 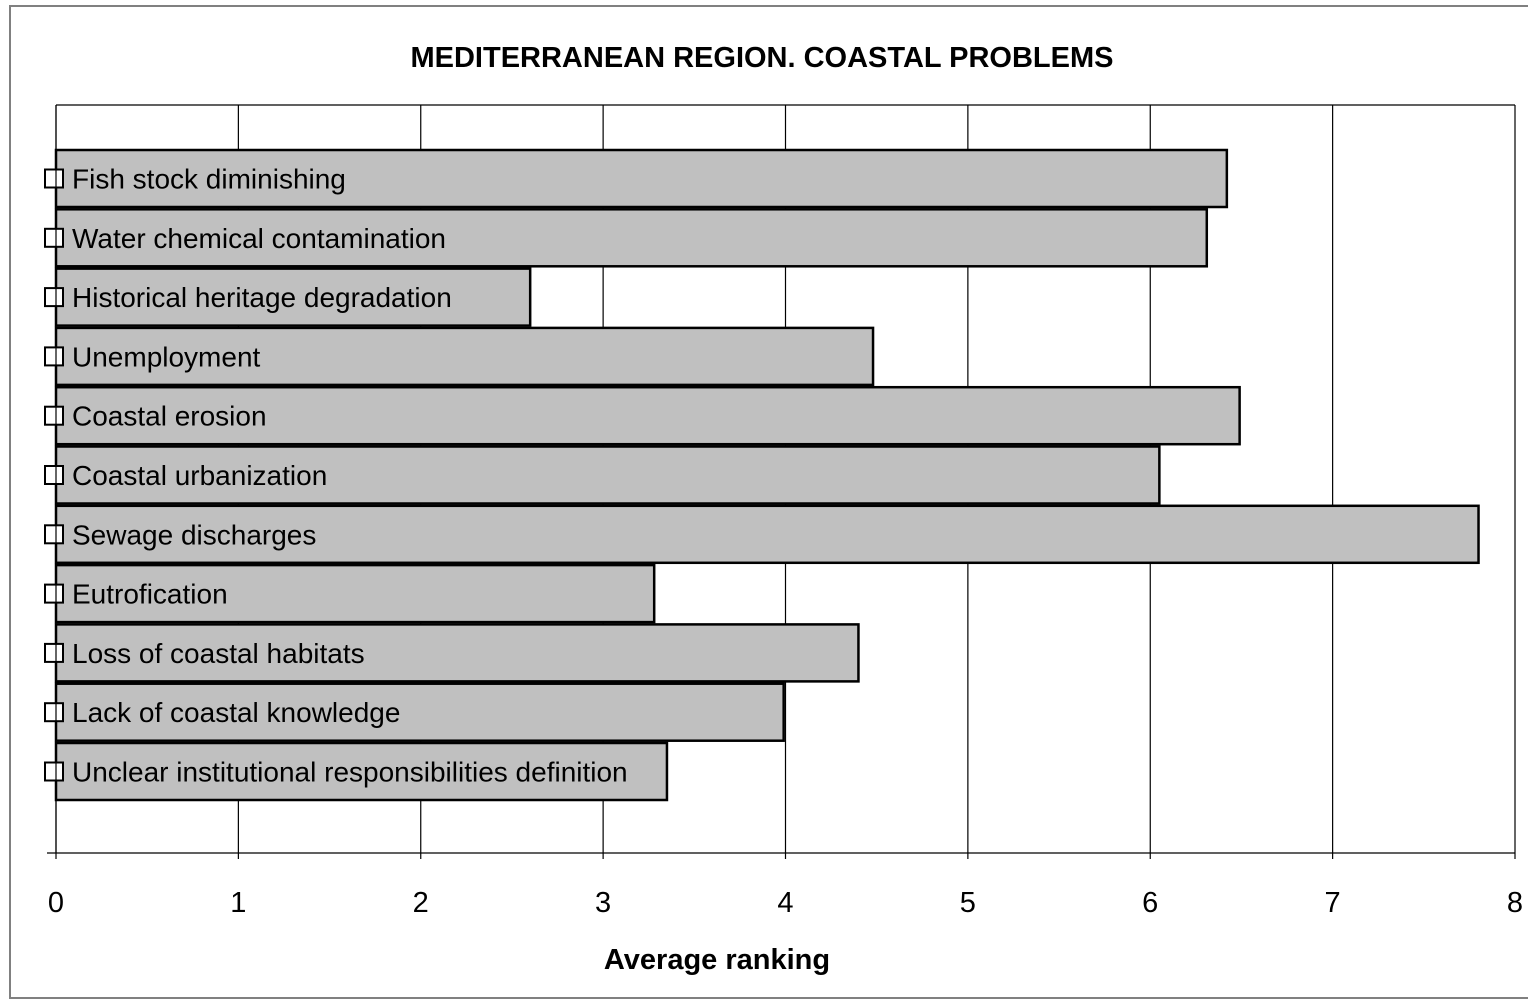 I want to click on x-tick-label: 1, so click(x=238, y=903).